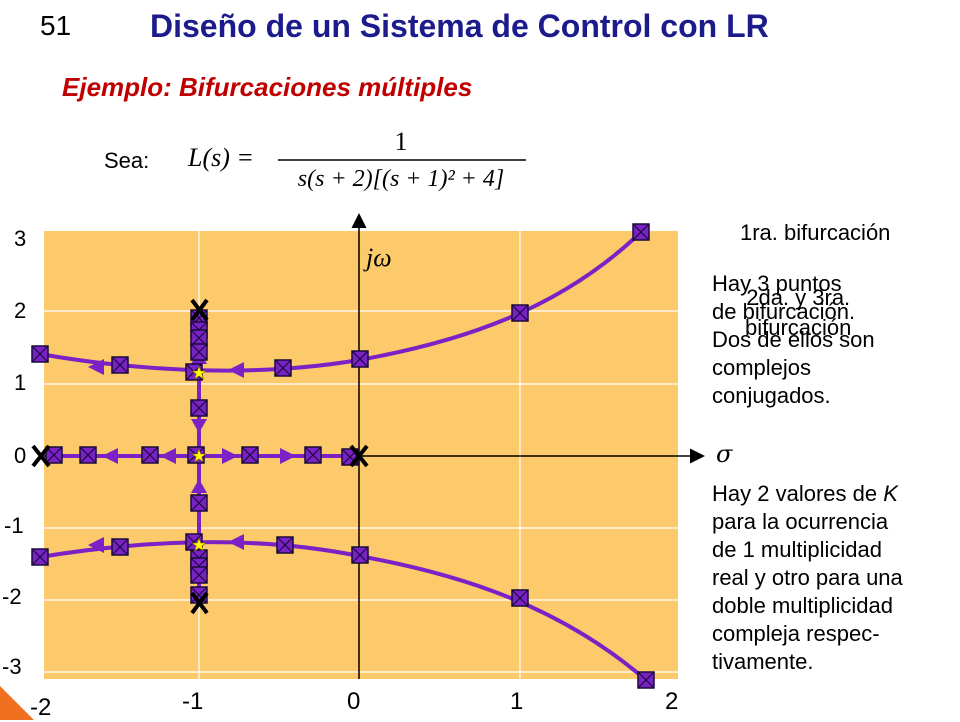  What do you see at coordinates (354, 701) in the screenshot?
I see `x-tick-0: 0` at bounding box center [354, 701].